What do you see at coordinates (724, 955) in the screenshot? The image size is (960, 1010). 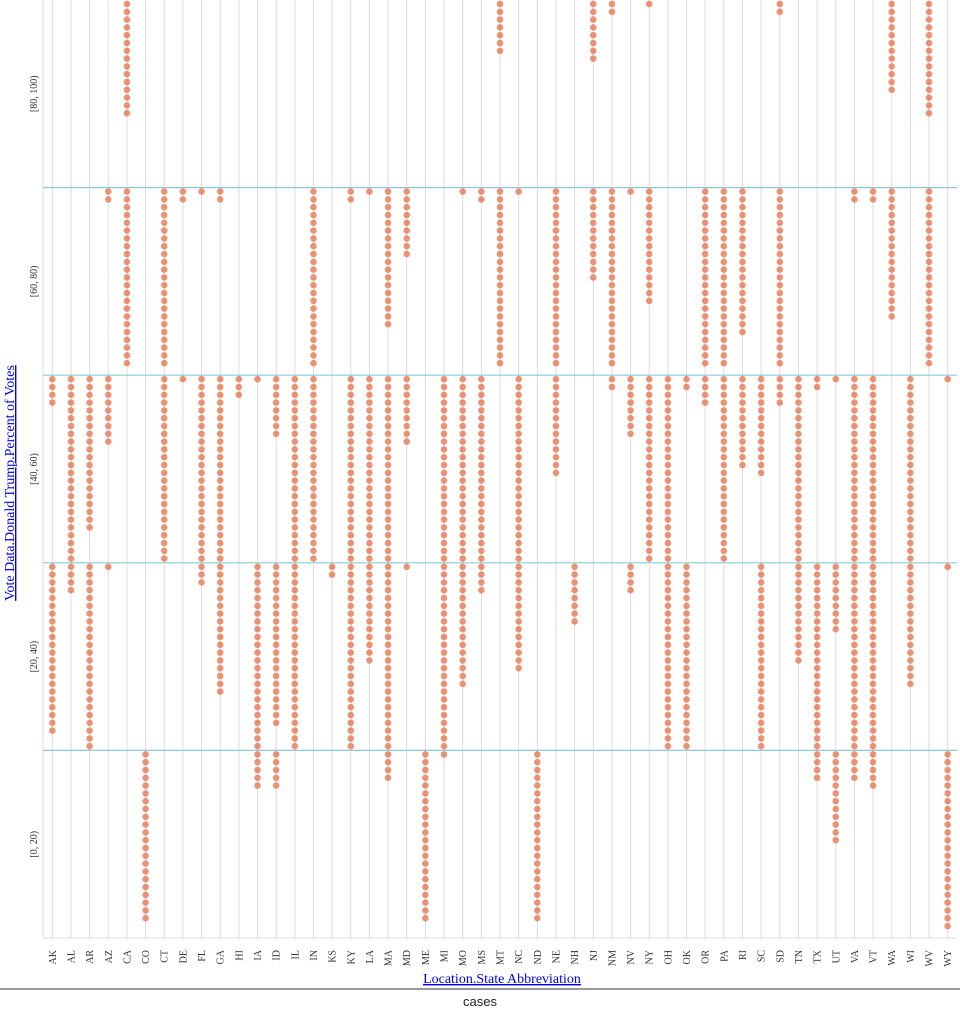 I see `x-tick-label: PA` at bounding box center [724, 955].